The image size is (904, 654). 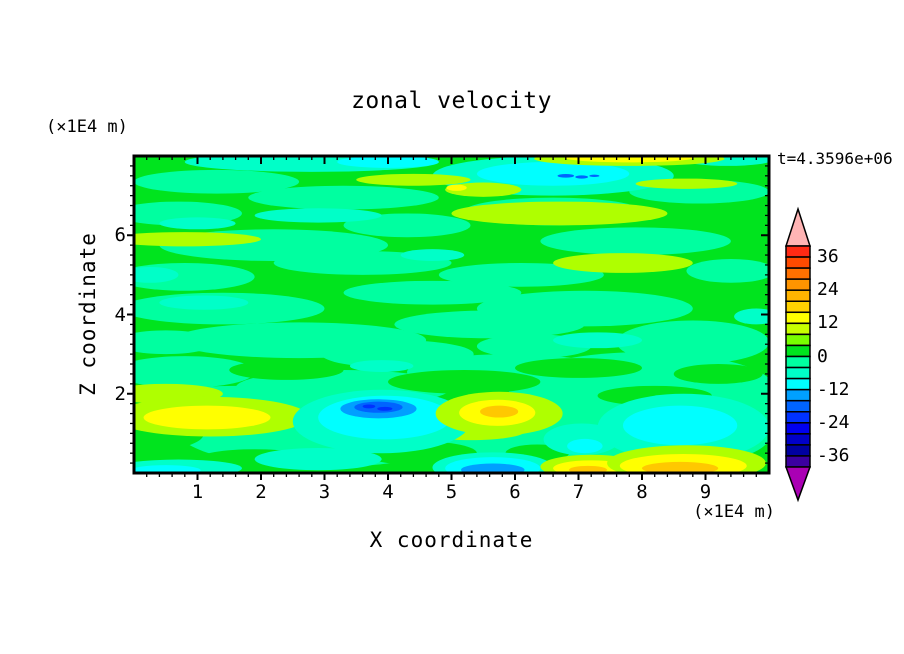 What do you see at coordinates (828, 257) in the screenshot?
I see `colorbar-tick-label: 36` at bounding box center [828, 257].